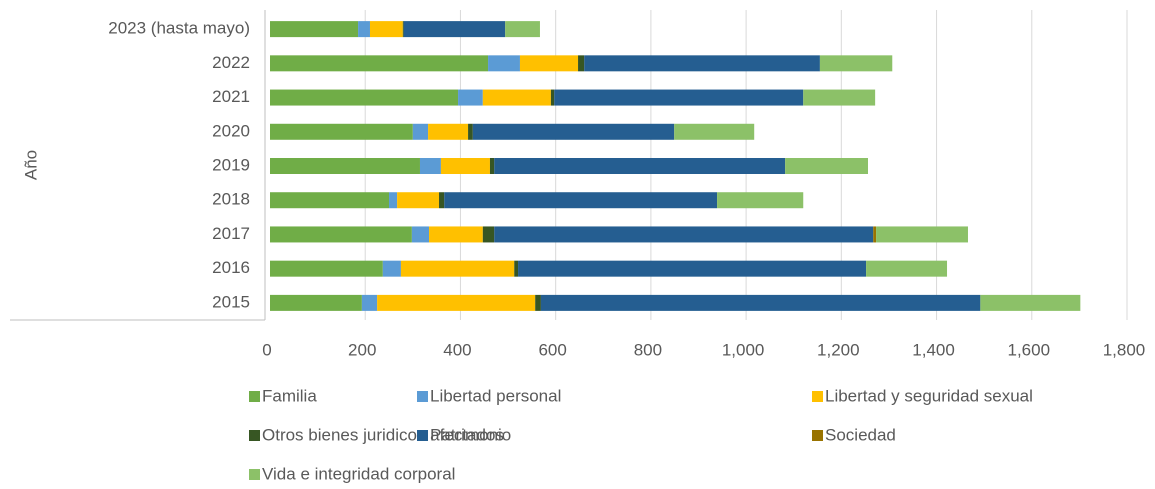 The height and width of the screenshot is (489, 1155). I want to click on y-tick-label: 2022, so click(231, 62).